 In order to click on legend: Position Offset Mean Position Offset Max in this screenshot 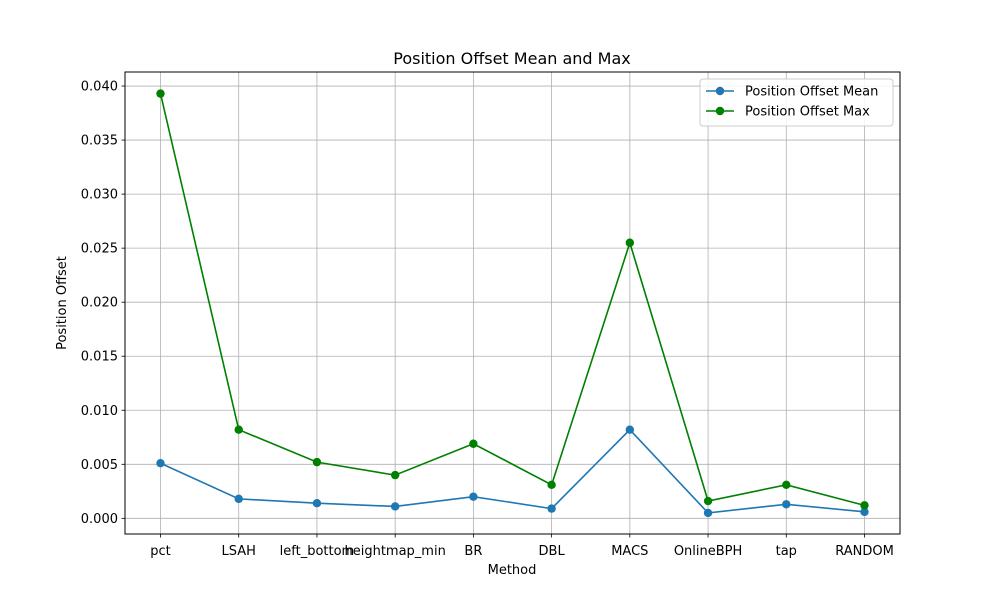, I will do `click(796, 102)`.